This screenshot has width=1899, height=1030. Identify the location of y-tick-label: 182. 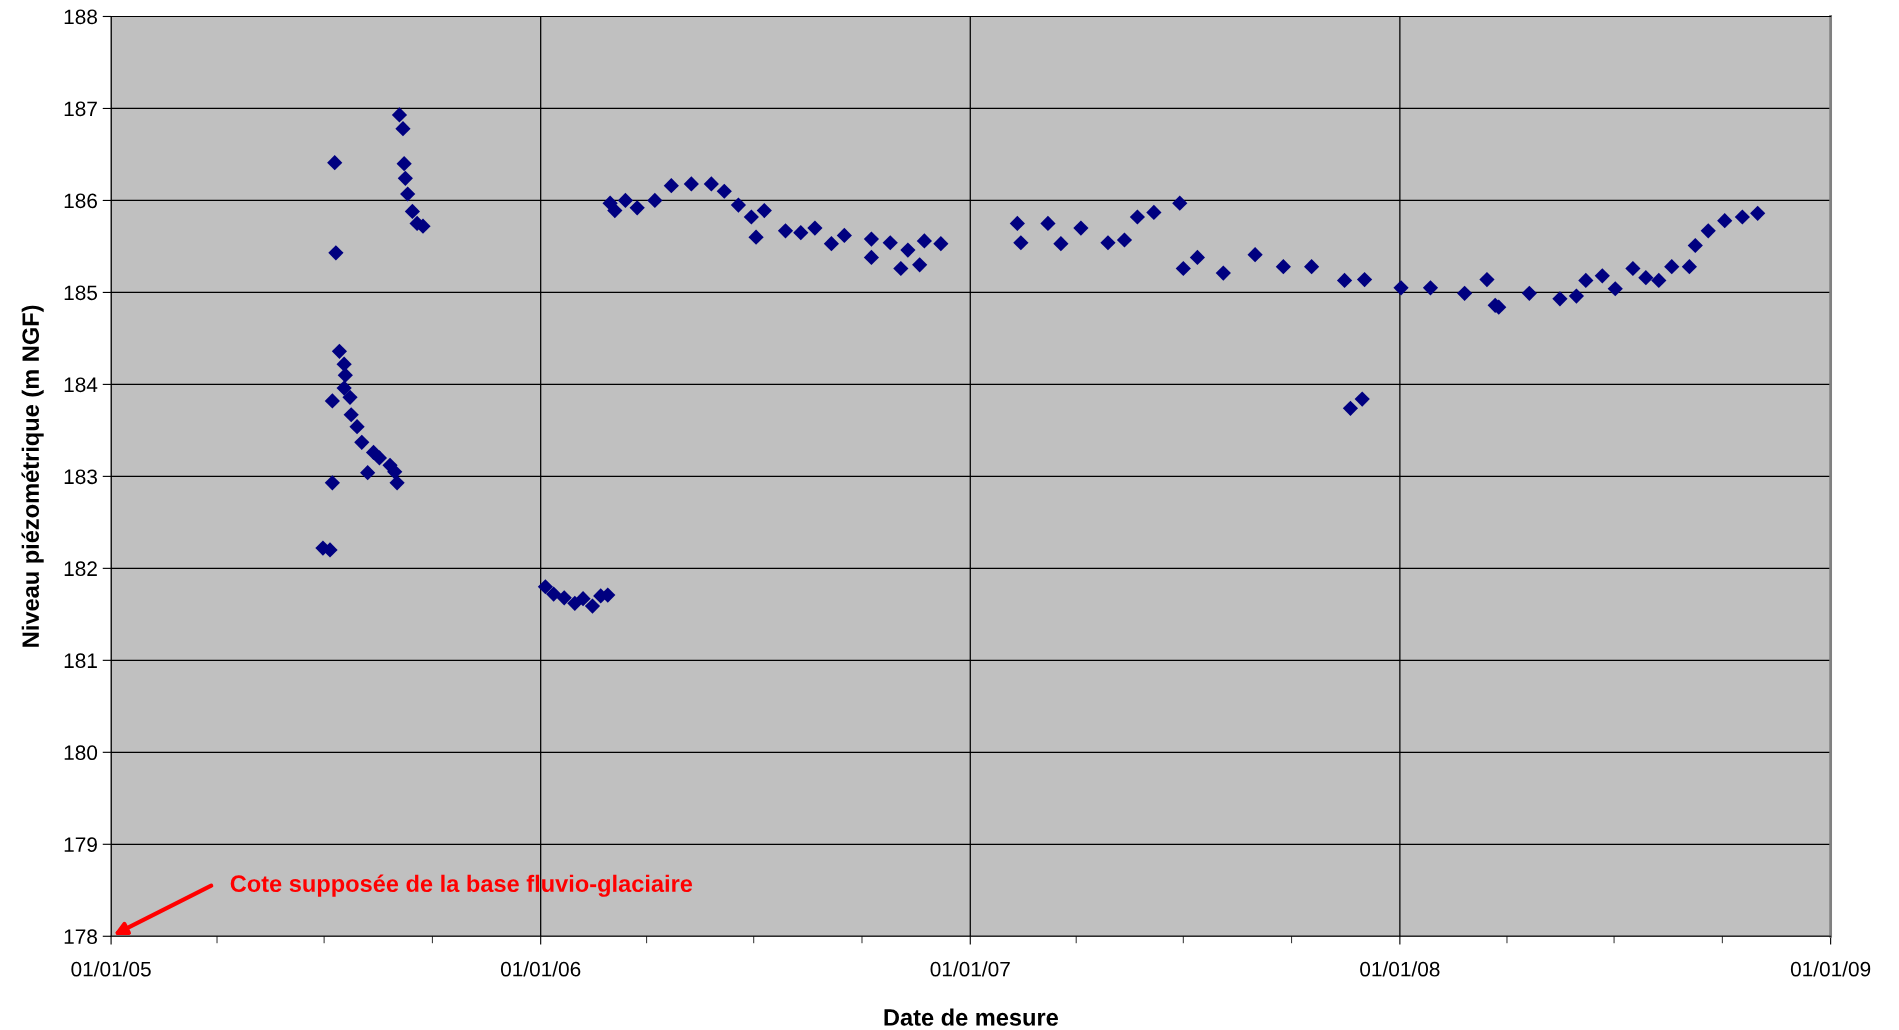
(80, 569).